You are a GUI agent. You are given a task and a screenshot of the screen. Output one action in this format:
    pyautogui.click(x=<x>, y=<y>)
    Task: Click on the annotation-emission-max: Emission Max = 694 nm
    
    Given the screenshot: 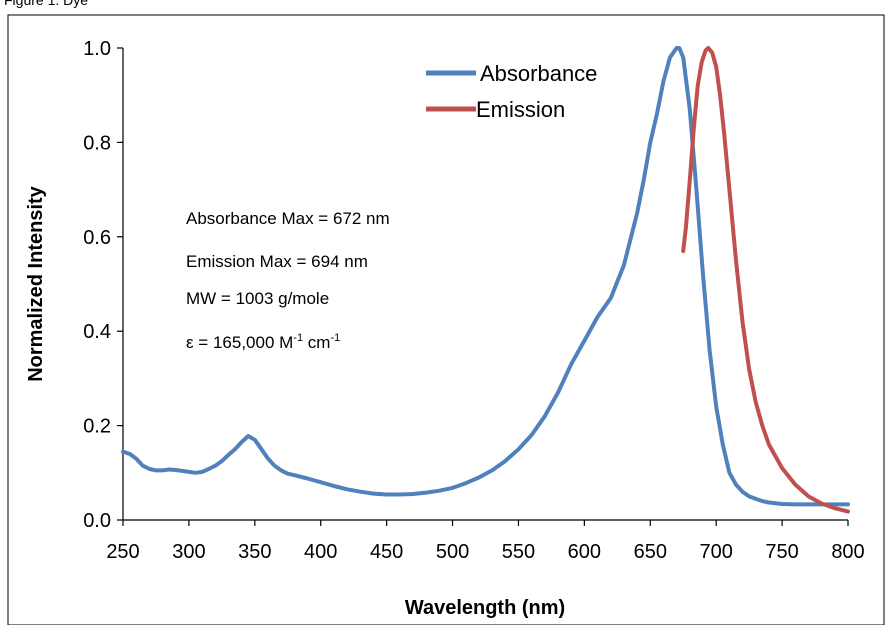 What is the action you would take?
    pyautogui.click(x=277, y=261)
    